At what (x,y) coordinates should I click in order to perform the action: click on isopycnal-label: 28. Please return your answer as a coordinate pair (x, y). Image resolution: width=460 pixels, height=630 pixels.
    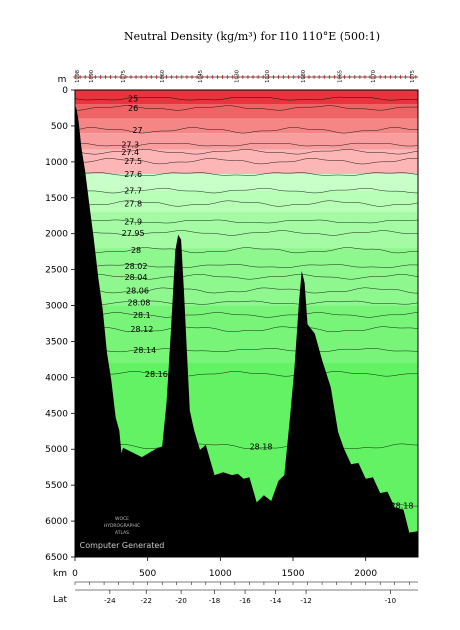
    Looking at the image, I should click on (136, 250).